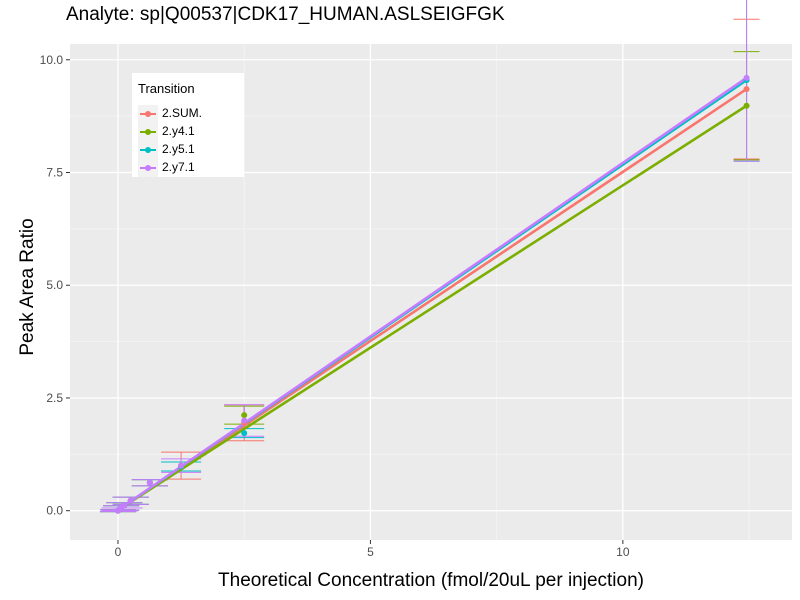 The width and height of the screenshot is (800, 600). I want to click on legend-title: Transition, so click(166, 88).